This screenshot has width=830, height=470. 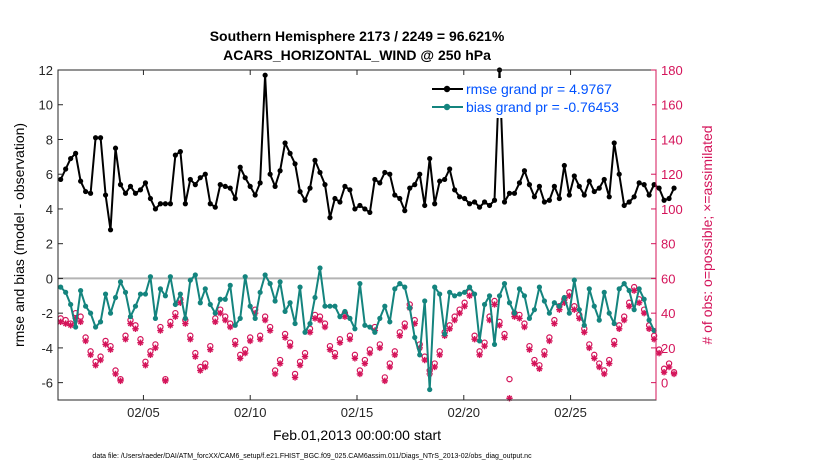 What do you see at coordinates (668, 348) in the screenshot?
I see `y-tick-label-right: 20` at bounding box center [668, 348].